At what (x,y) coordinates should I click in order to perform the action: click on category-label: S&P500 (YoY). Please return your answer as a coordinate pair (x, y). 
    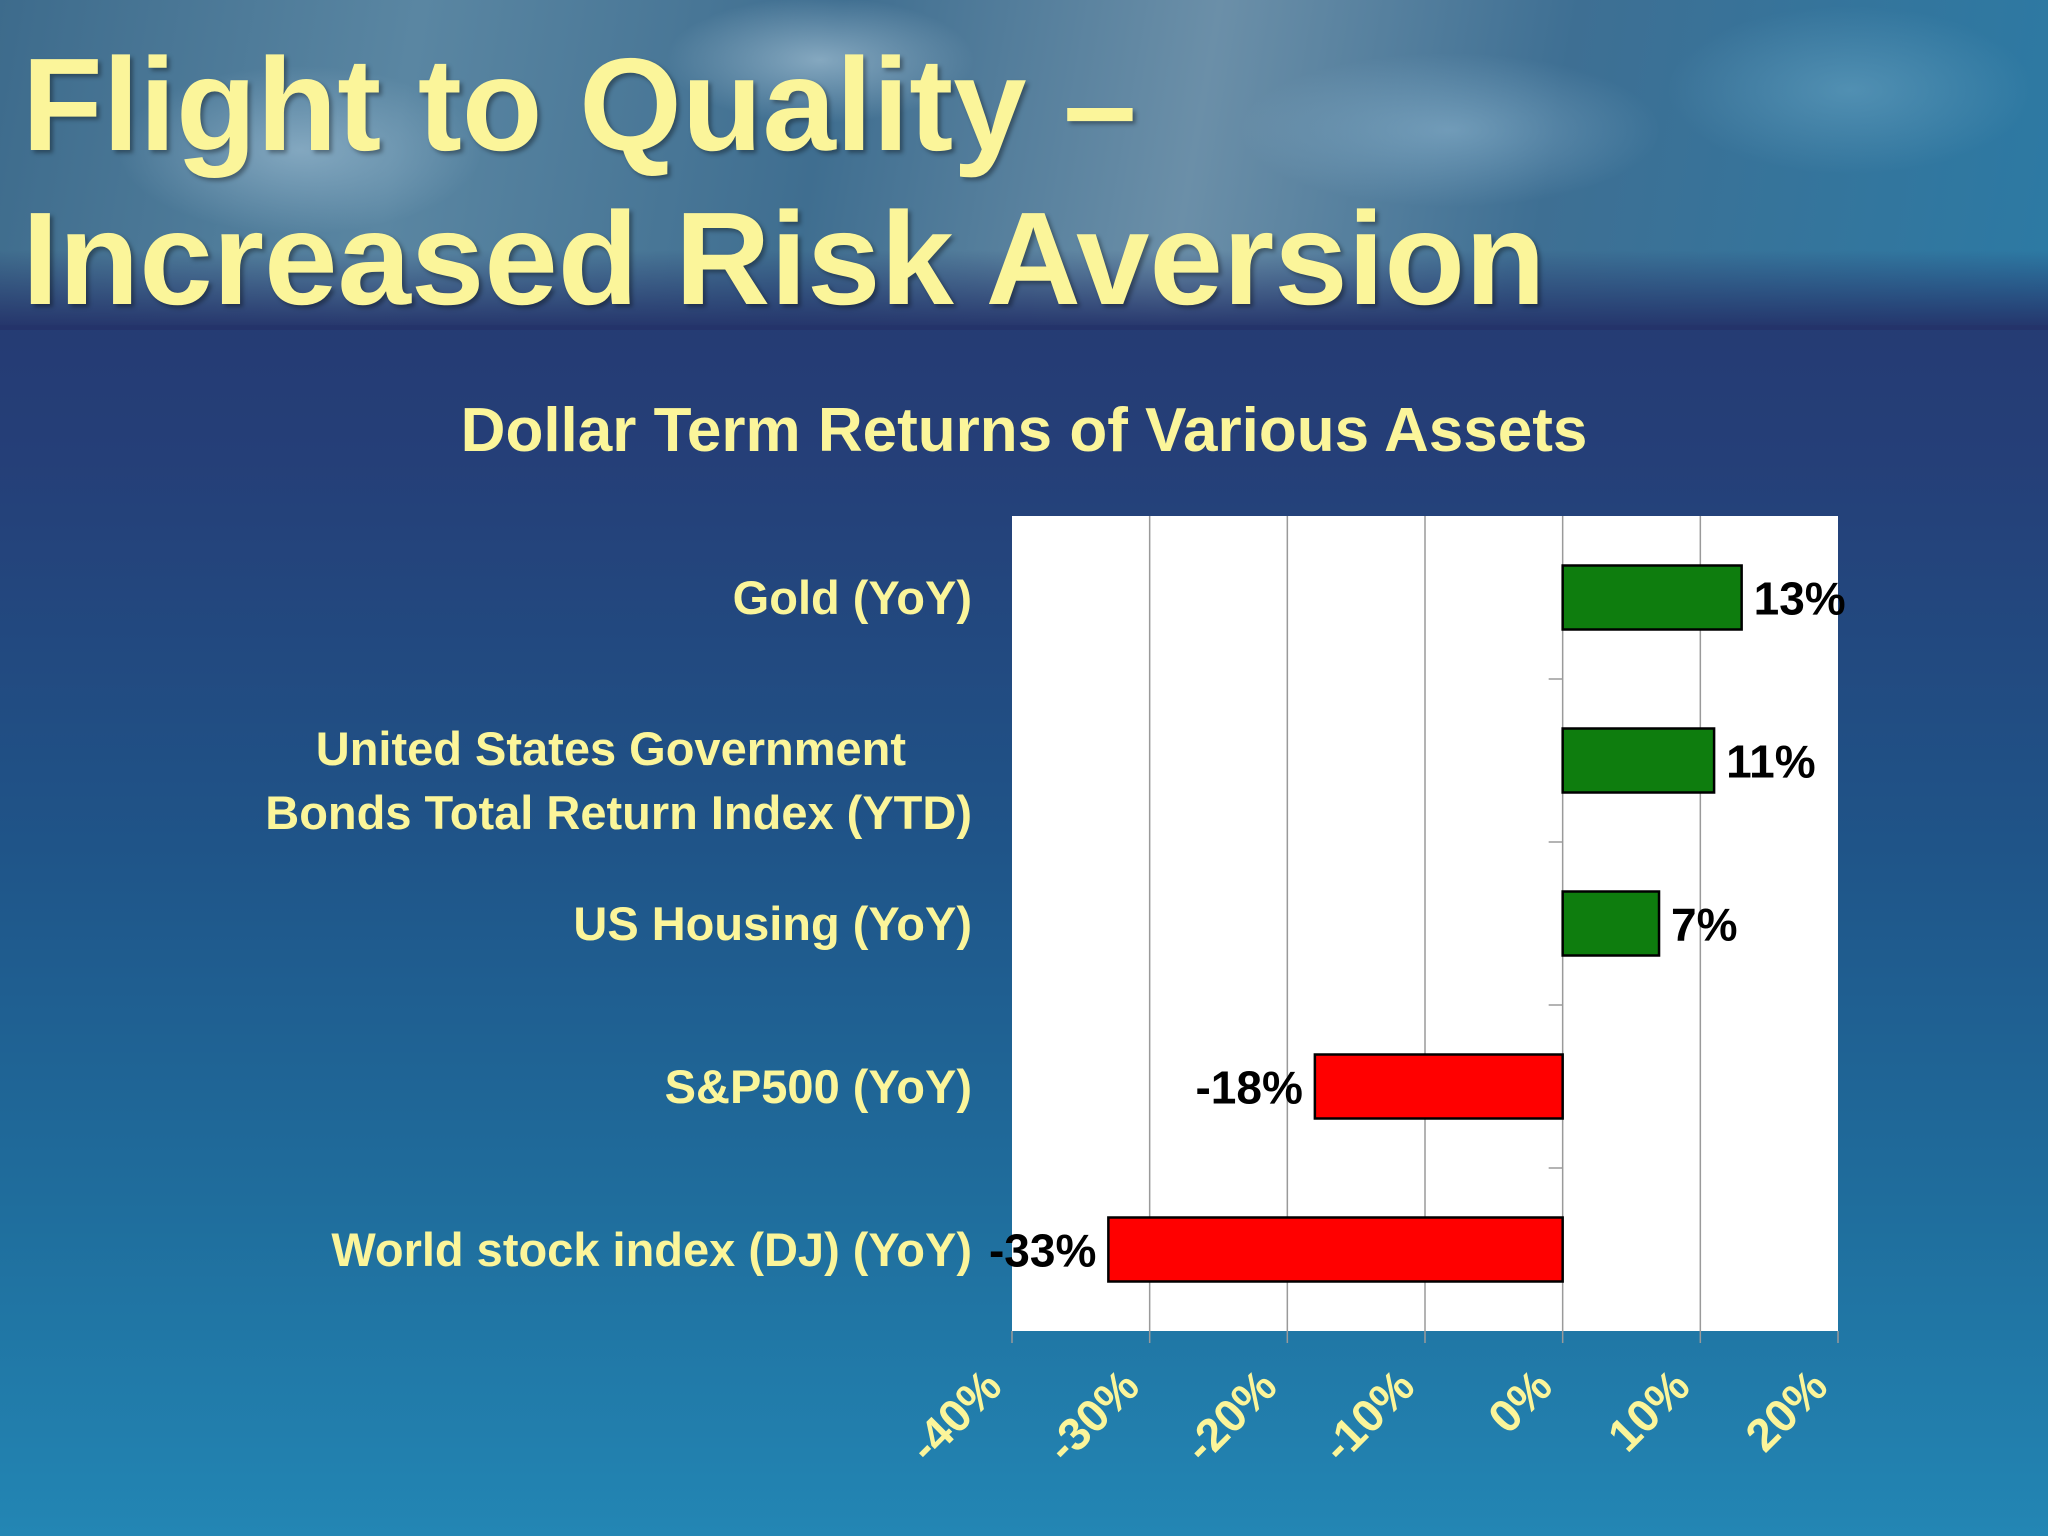
    Looking at the image, I should click on (522, 1087).